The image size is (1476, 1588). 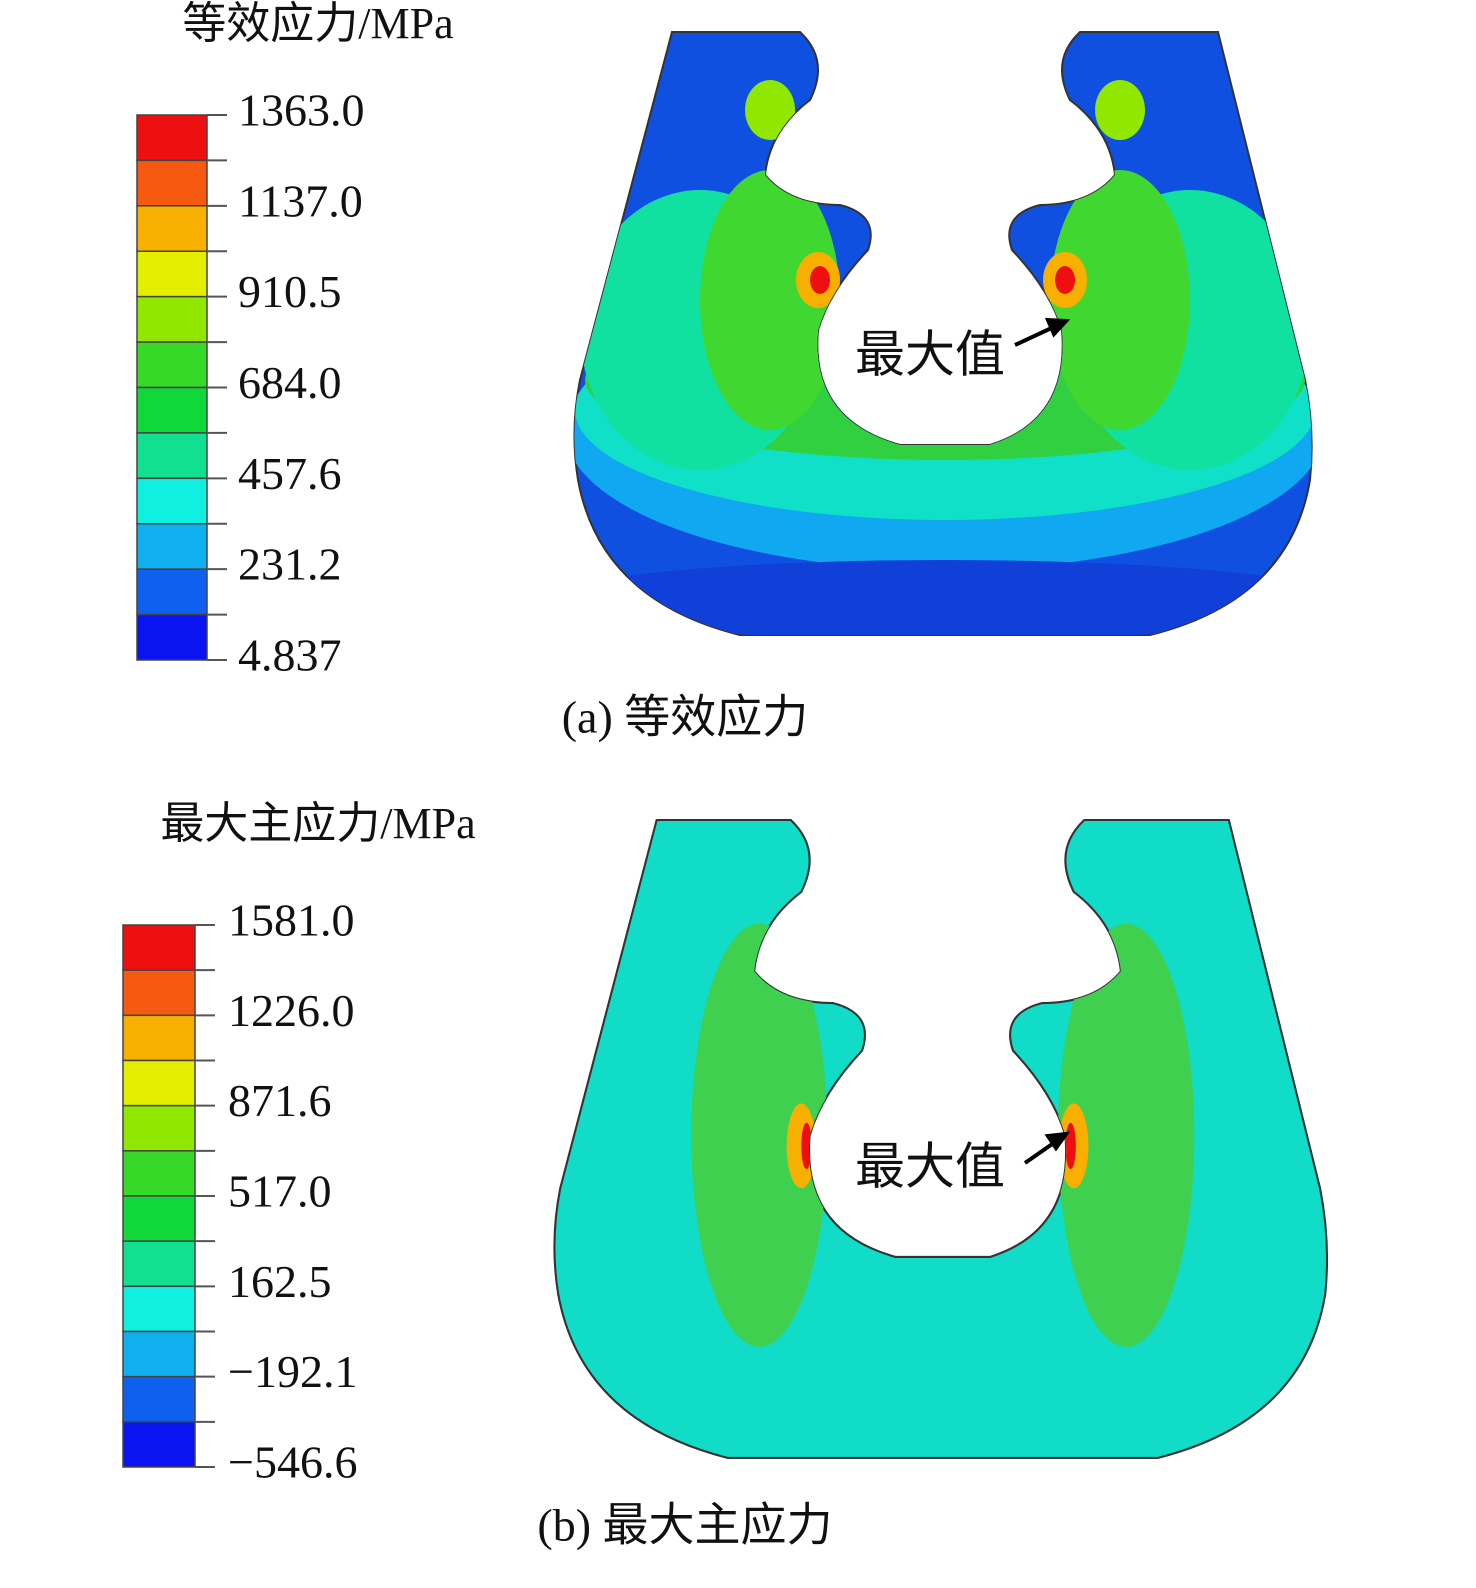 I want to click on legend-label: 1363.0, so click(x=301, y=110).